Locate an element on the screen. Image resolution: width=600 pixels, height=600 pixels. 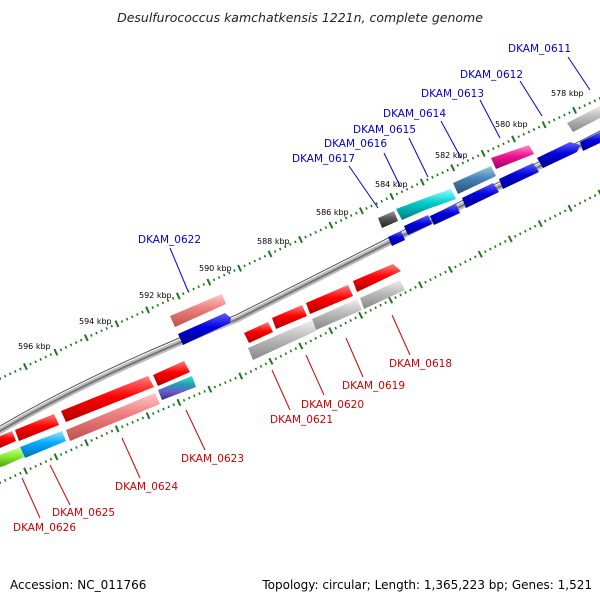
scale-label-592: 592 kbp is located at coordinates (155, 295).